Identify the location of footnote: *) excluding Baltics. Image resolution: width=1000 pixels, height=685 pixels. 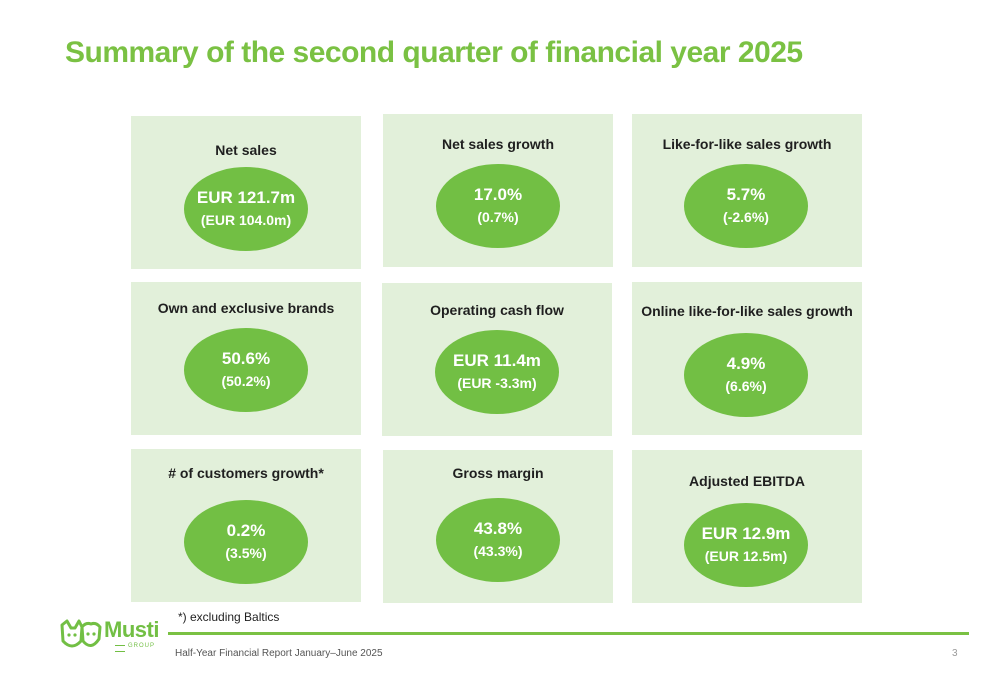
(229, 617).